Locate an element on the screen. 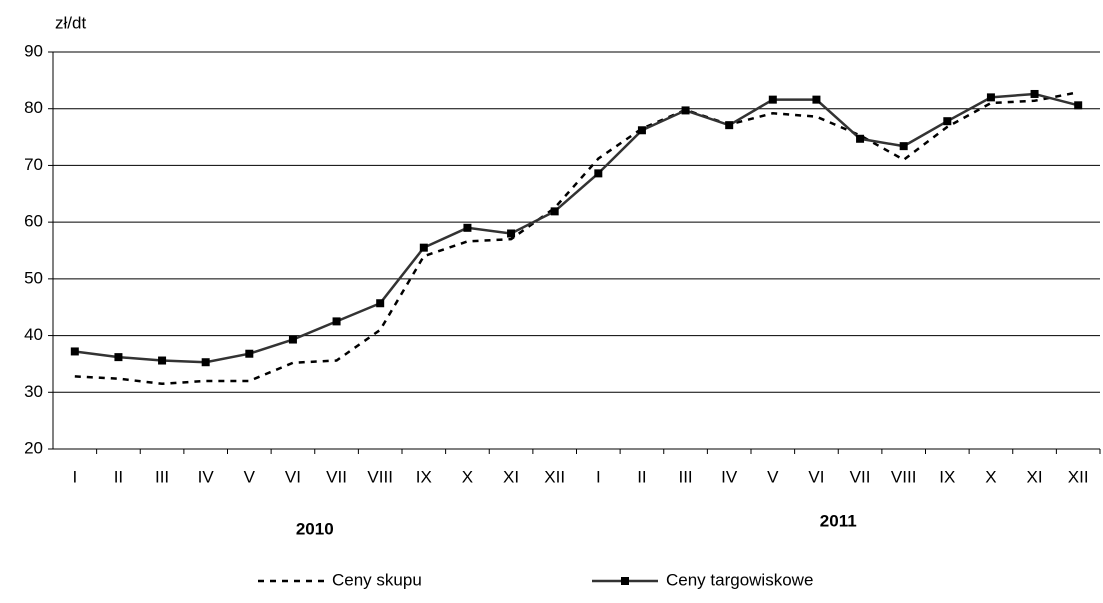 The height and width of the screenshot is (603, 1103). y-axis-label: zł/dt is located at coordinates (70, 22).